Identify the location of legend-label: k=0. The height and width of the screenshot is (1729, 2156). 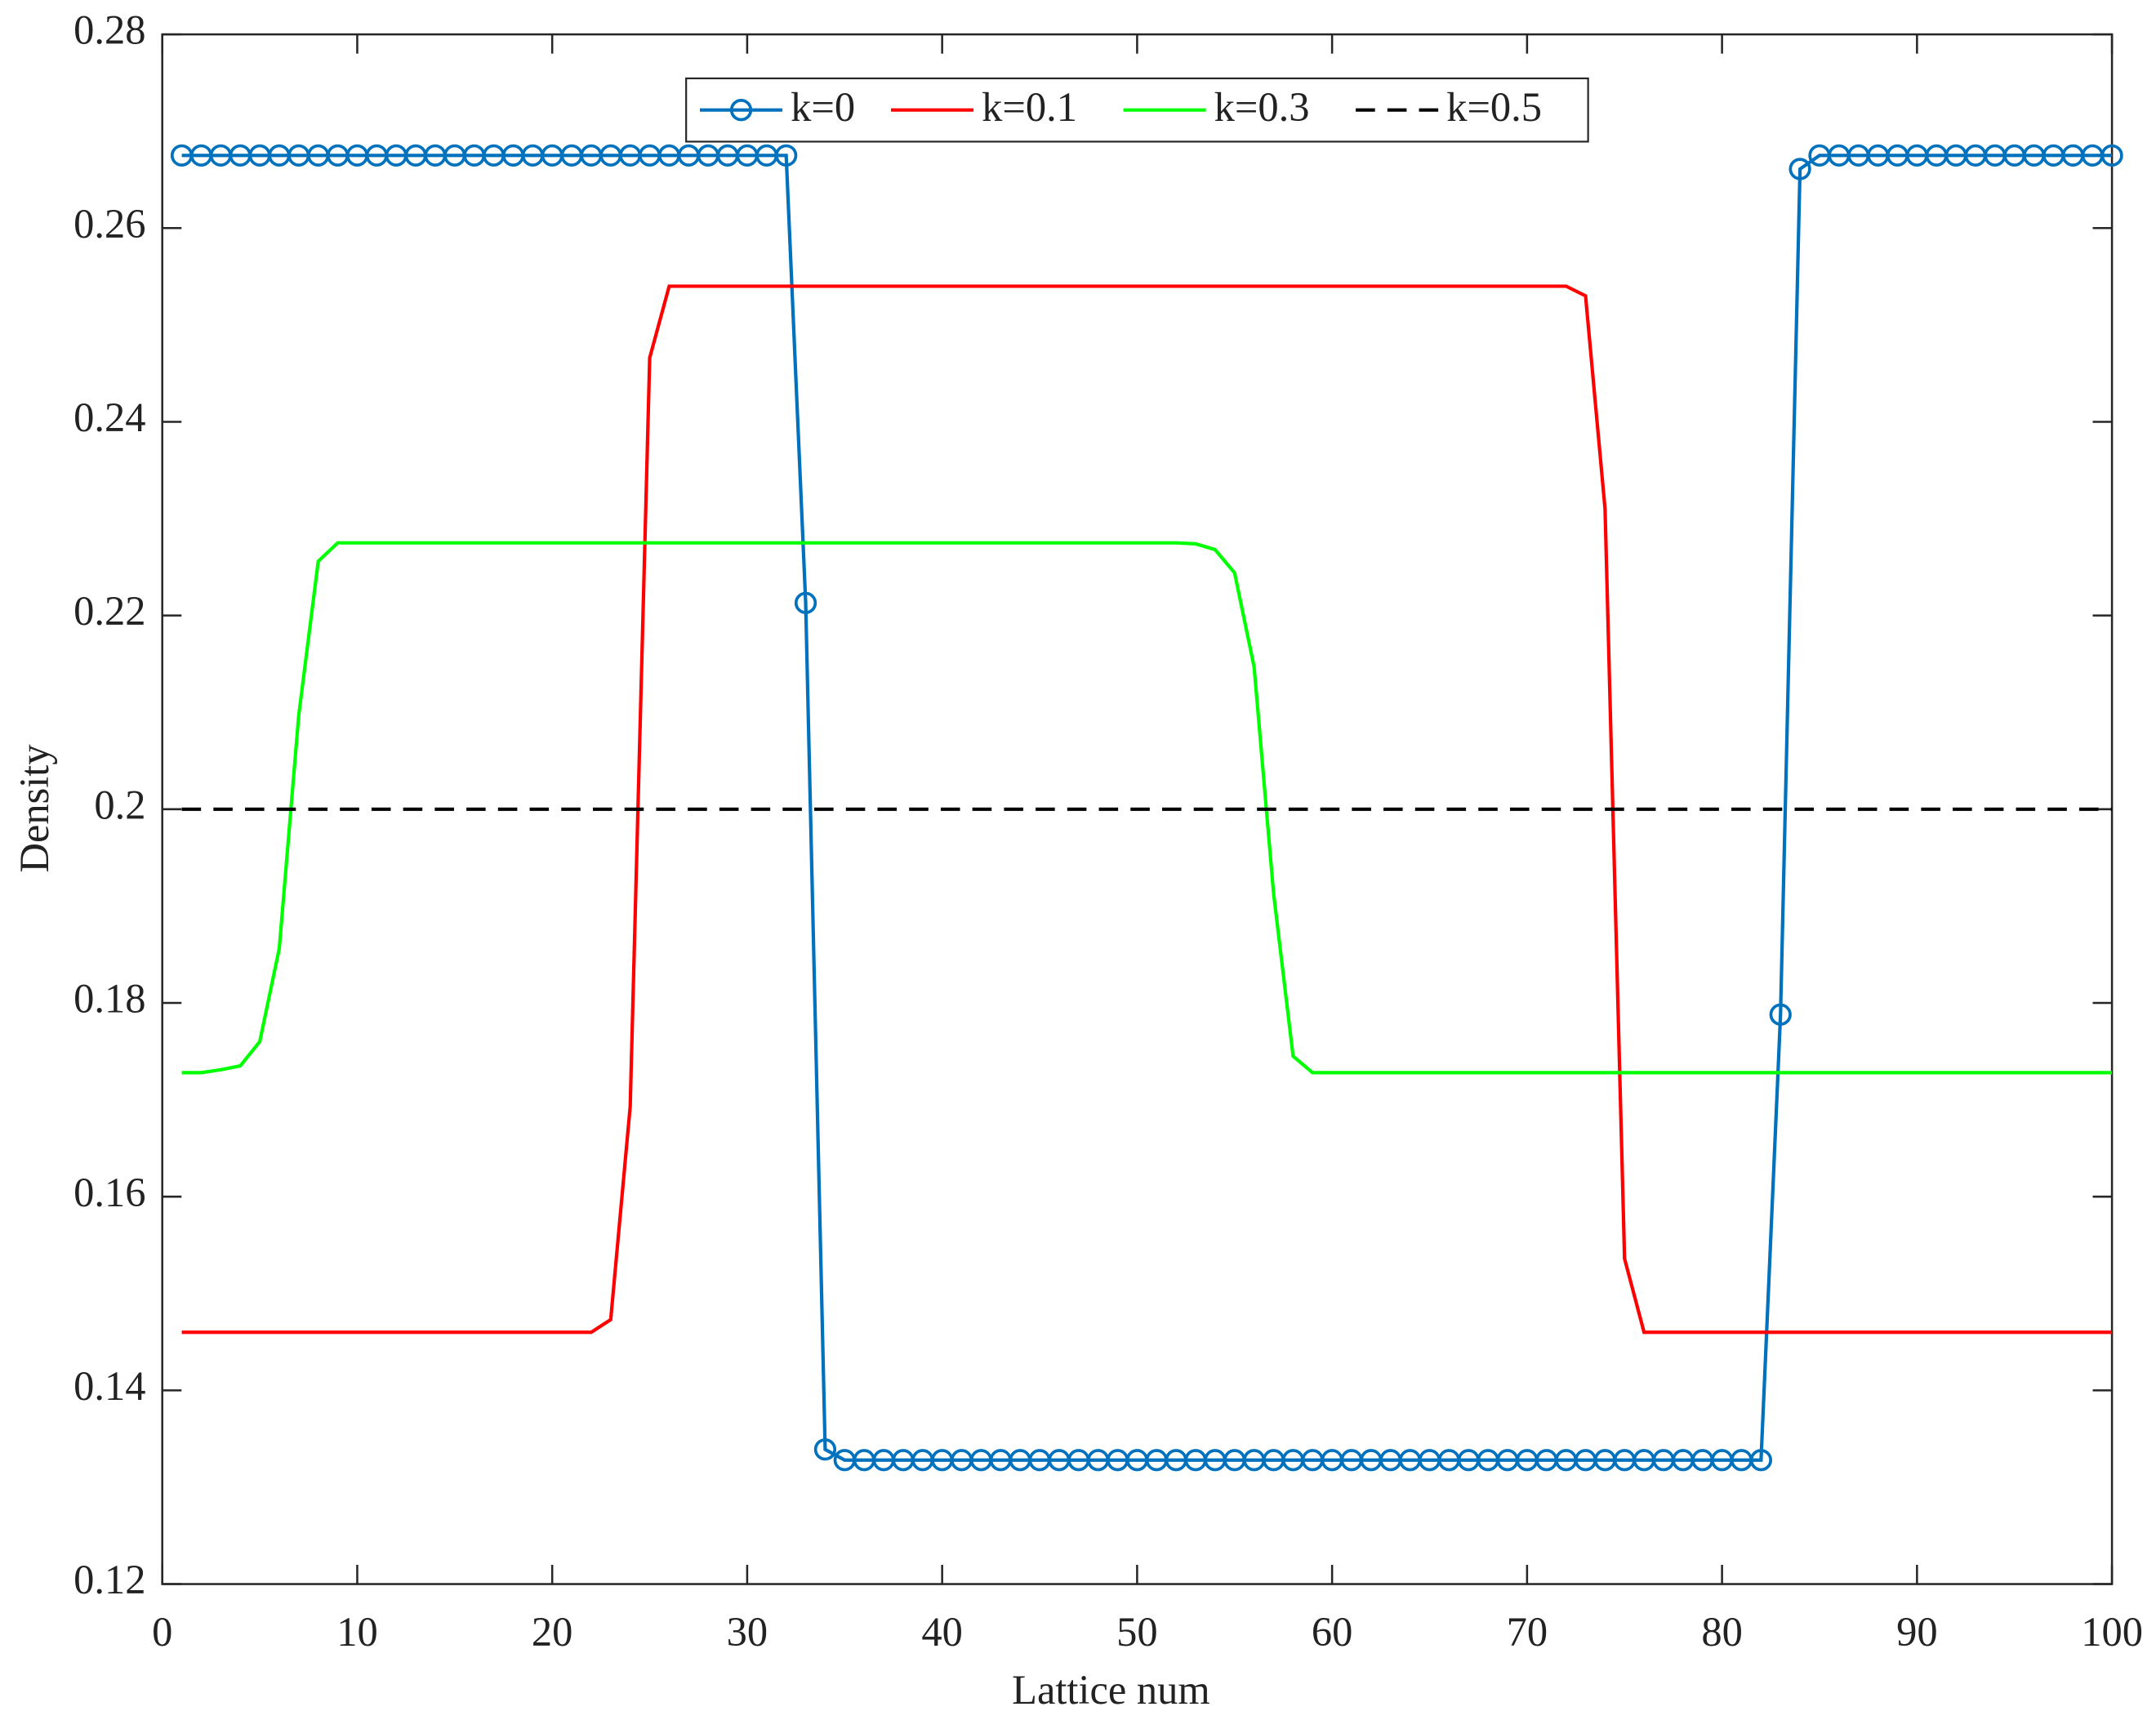
(823, 107).